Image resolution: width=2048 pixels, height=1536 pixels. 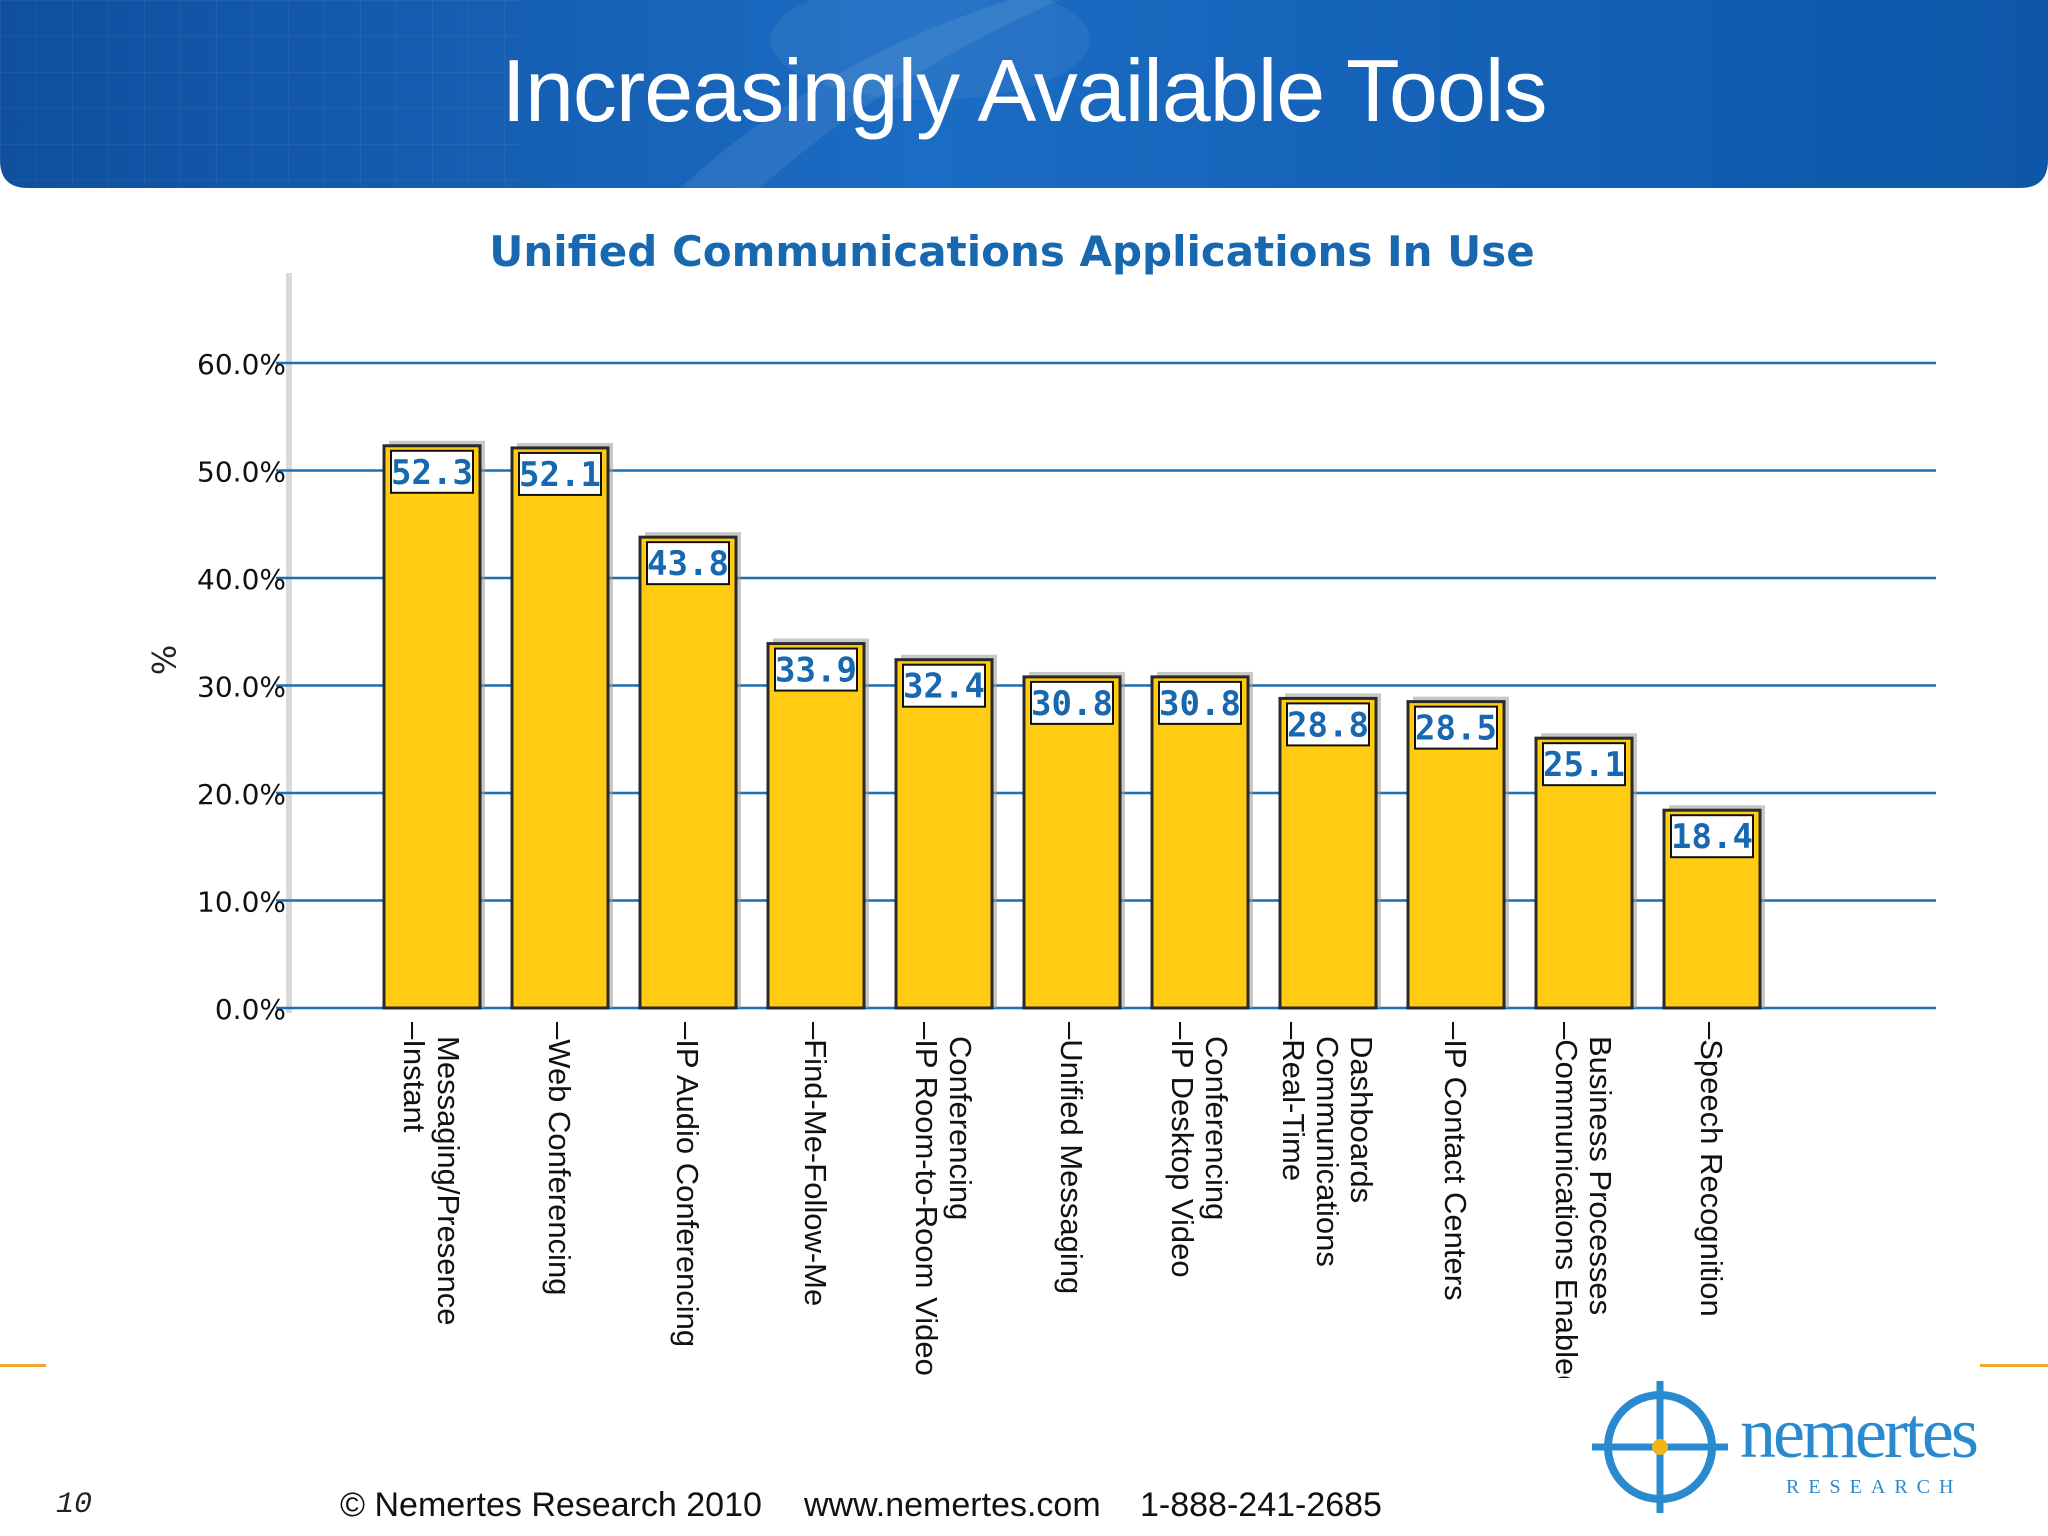 I want to click on value-label: 52.3, so click(x=432, y=473).